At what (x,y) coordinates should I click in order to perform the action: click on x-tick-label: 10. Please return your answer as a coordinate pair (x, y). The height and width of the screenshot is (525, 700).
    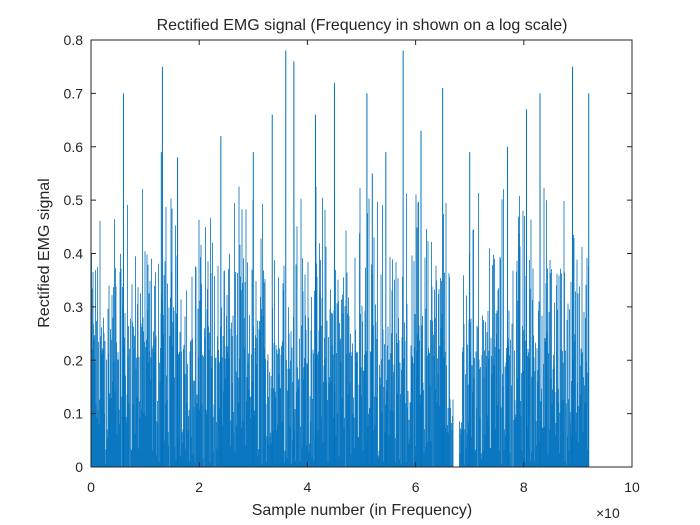
    Looking at the image, I should click on (632, 487).